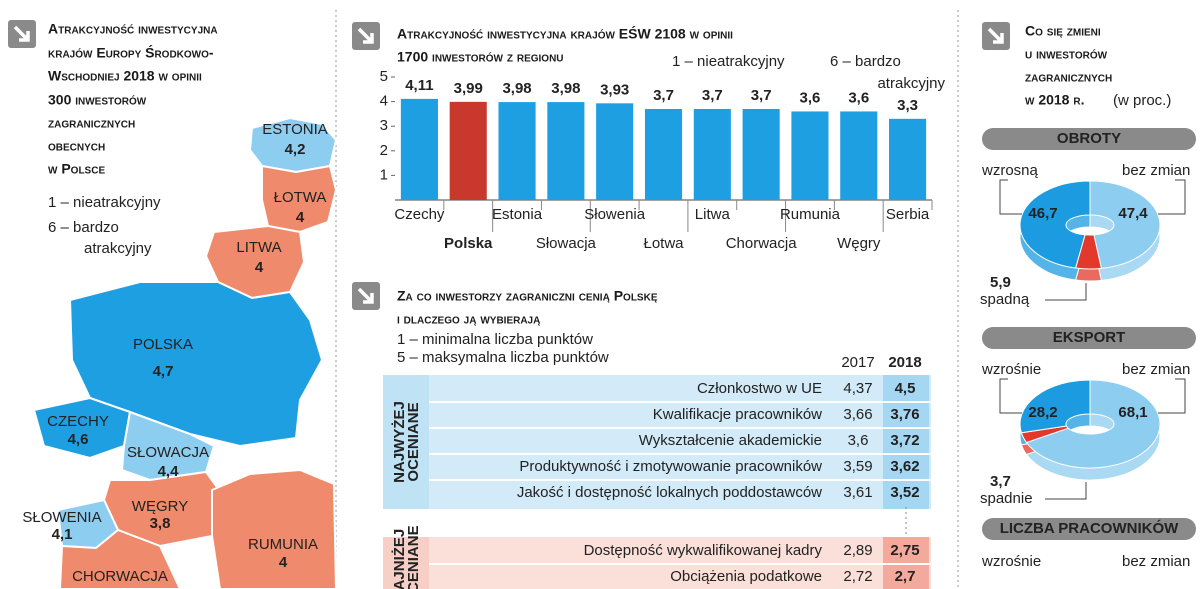 The image size is (1200, 589). I want to click on x-tick-label: Litwa, so click(713, 214).